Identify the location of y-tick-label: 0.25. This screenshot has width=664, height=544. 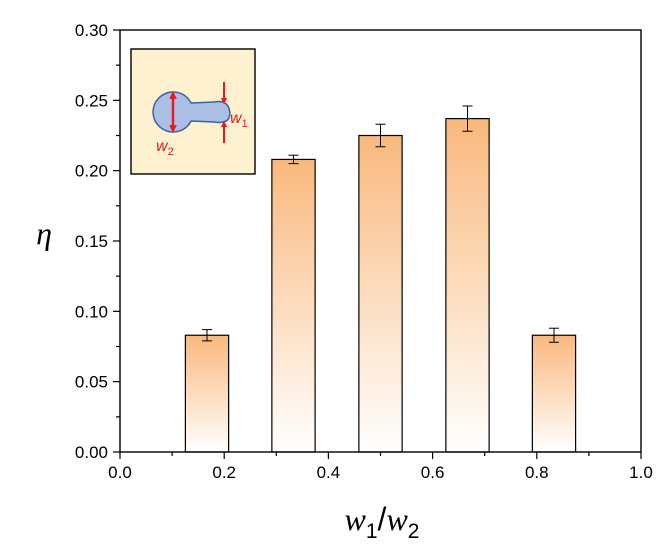
(91, 100).